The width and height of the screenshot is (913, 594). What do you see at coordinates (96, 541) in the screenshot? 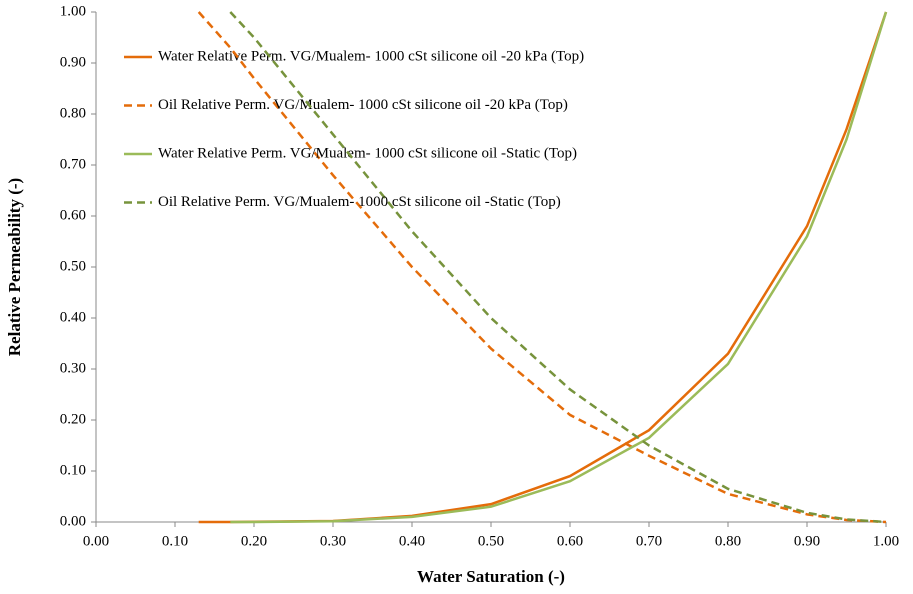
I see `x-tick-label: 0.00` at bounding box center [96, 541].